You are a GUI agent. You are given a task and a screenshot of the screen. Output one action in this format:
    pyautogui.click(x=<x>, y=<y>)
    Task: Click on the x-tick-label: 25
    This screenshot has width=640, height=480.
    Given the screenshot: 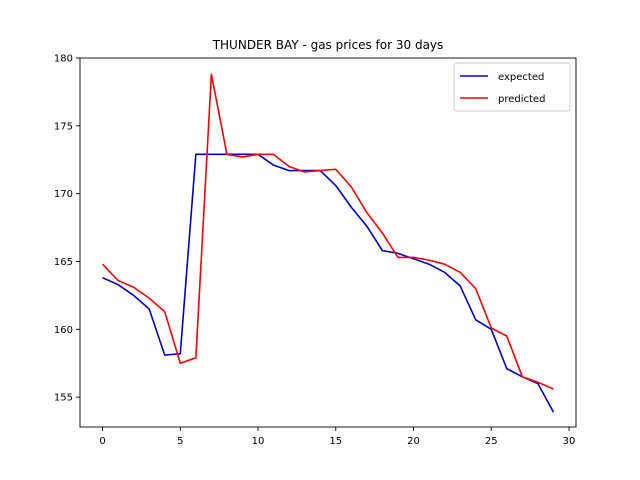 What is the action you would take?
    pyautogui.click(x=491, y=441)
    